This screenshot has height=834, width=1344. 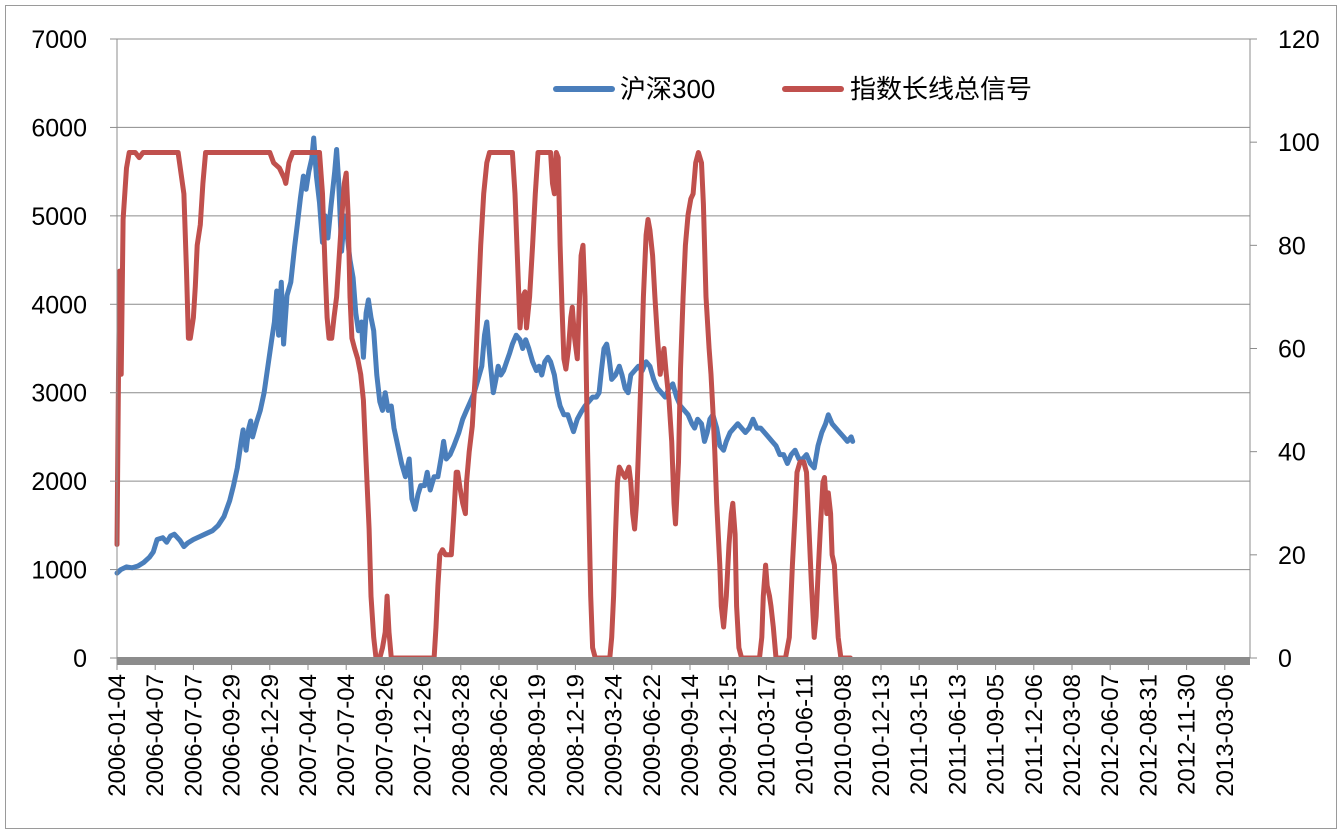 I want to click on x-axis-tick-label: 2008-03-28, so click(x=461, y=735).